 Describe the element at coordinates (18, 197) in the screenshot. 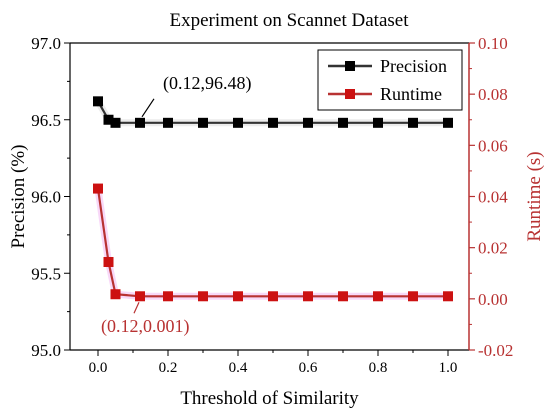

I see `left-y-axis-label: Precision (%)` at that location.